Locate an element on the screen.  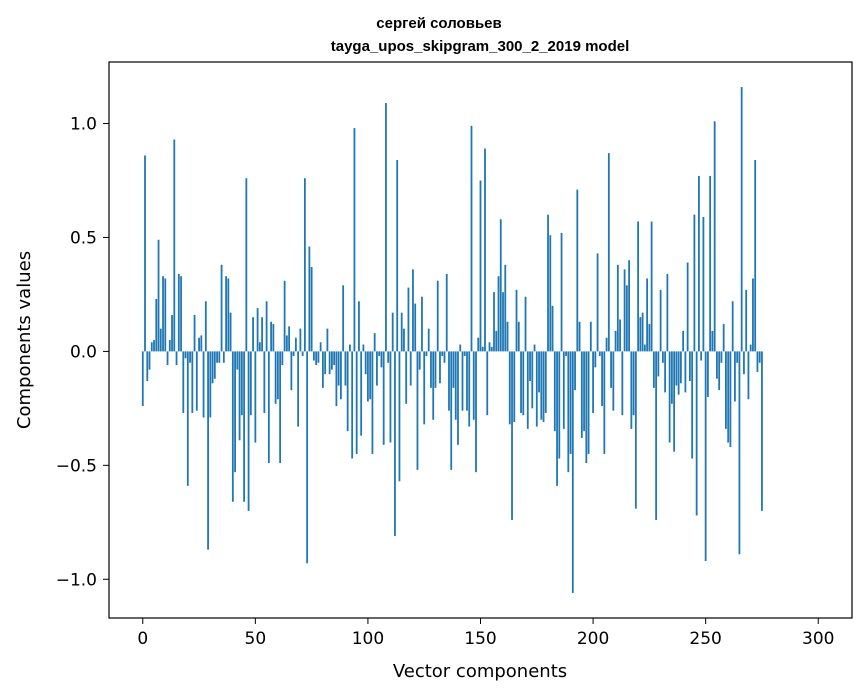
chart-subtitle: tayga_upos_skipgram_300_2_2019 model is located at coordinates (480, 46).